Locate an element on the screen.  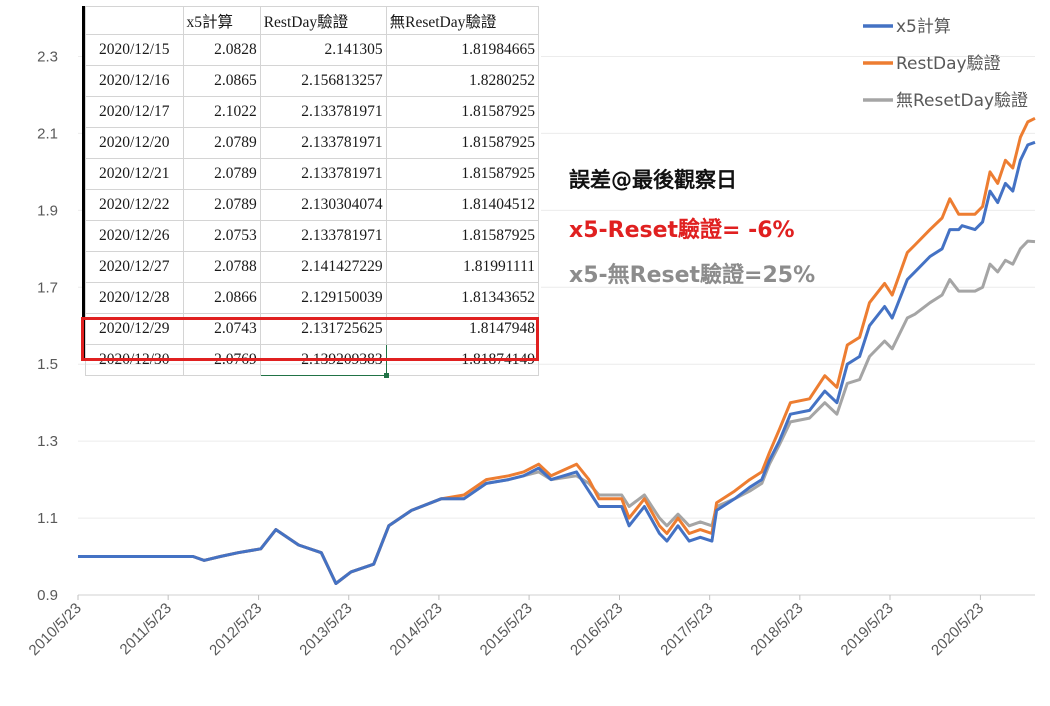
table-row: 2020/12/26 2.0753 2.133781971 1.81587925 is located at coordinates (312, 236).